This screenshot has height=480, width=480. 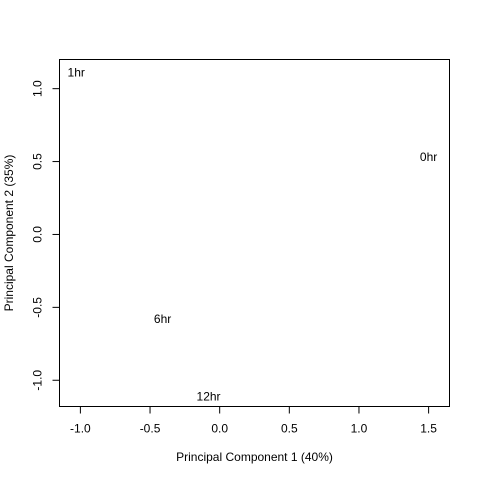 I want to click on x-tick-label: 1.5, so click(x=428, y=429).